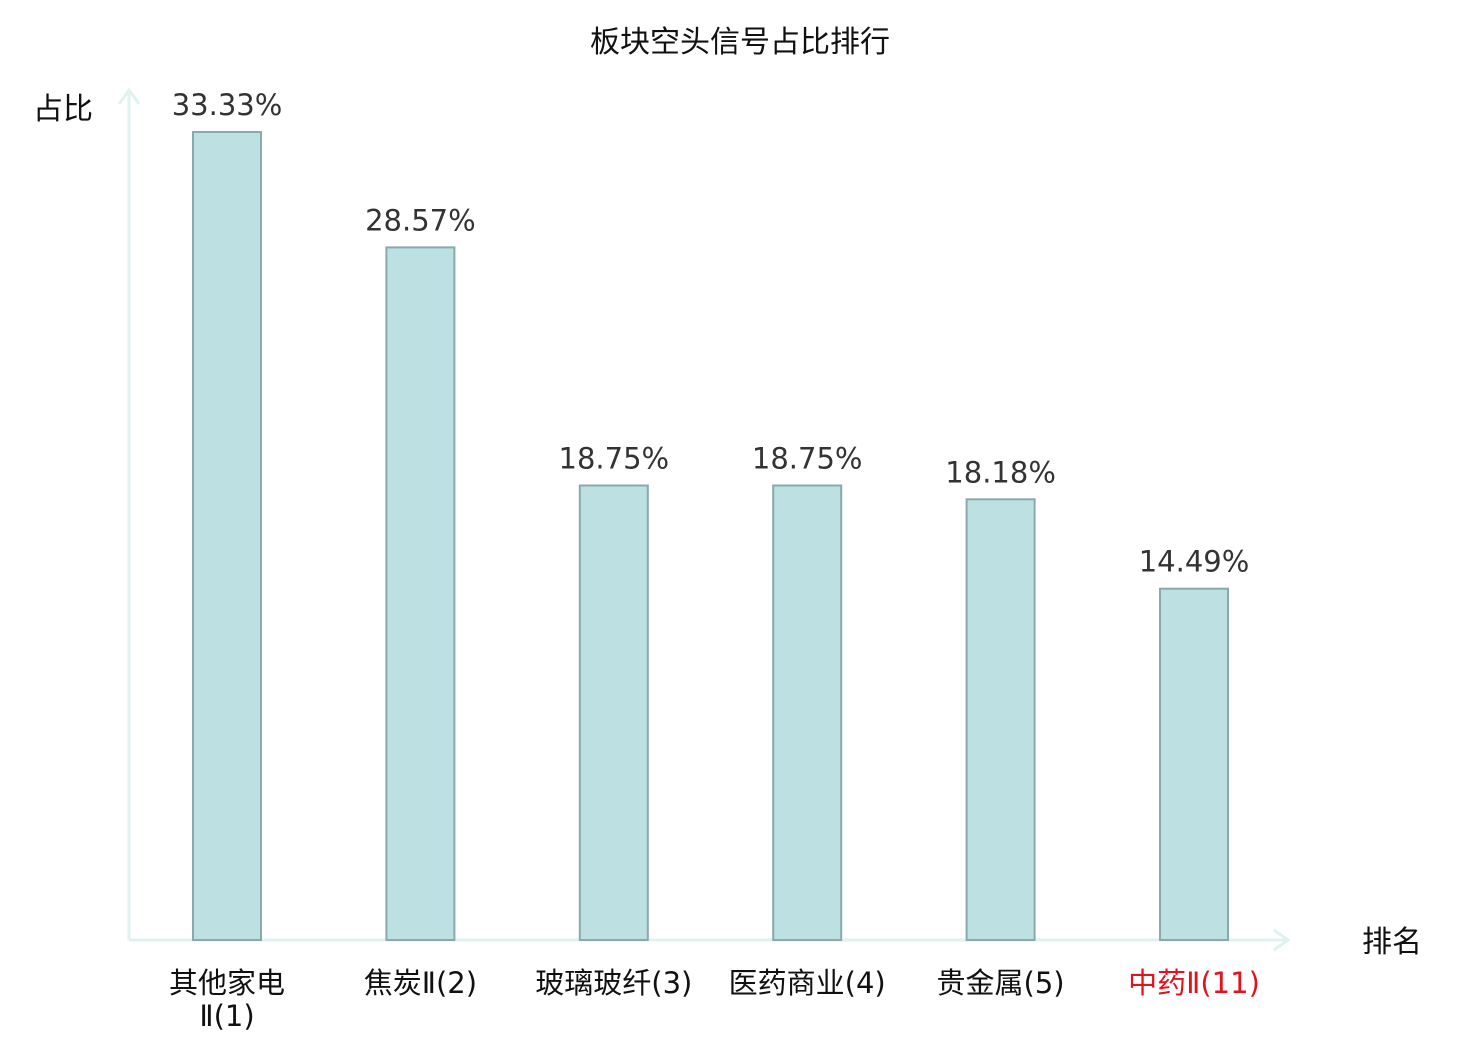 The image size is (1480, 1044). I want to click on category-tick-label: 焦炭Ⅱ(2), so click(420, 983).